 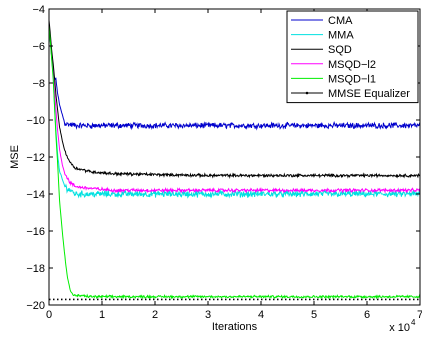 I want to click on x-axis-multiplier: x 10 4, so click(x=402, y=326).